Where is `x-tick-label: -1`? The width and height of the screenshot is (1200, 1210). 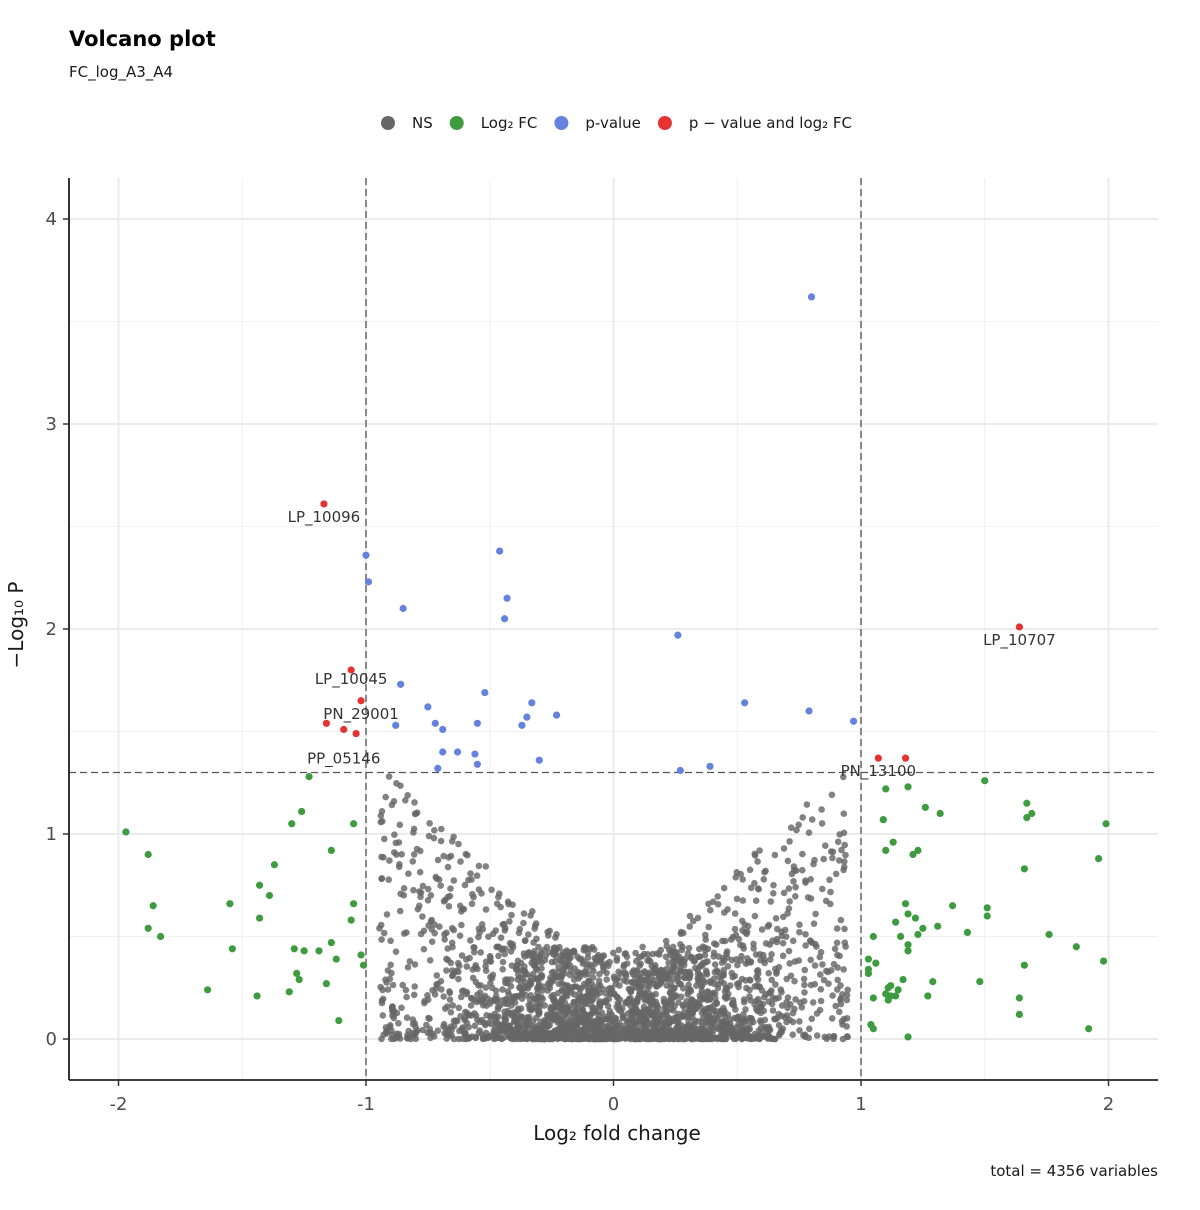 x-tick-label: -1 is located at coordinates (366, 1104).